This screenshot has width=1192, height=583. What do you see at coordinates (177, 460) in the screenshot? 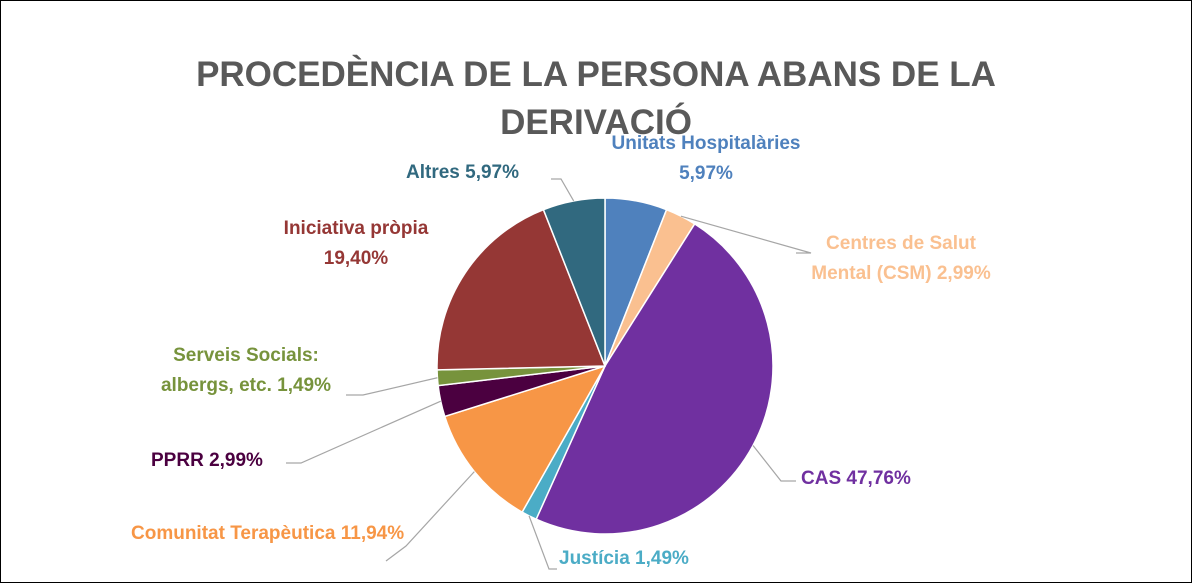
I see `category-label: PPRR` at bounding box center [177, 460].